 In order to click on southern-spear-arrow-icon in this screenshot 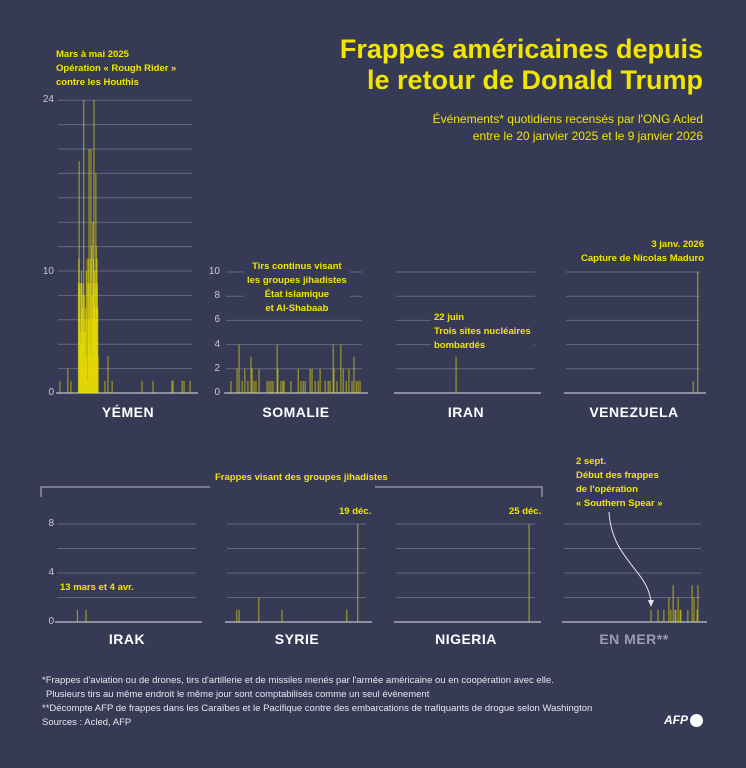, I will do `click(630, 557)`.